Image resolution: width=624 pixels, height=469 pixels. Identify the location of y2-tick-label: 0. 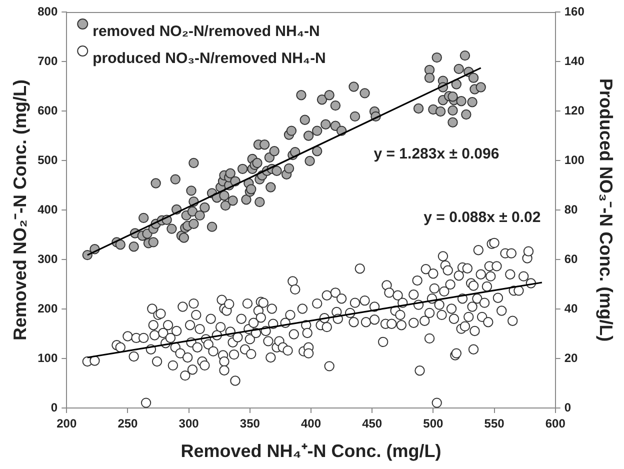
(568, 407).